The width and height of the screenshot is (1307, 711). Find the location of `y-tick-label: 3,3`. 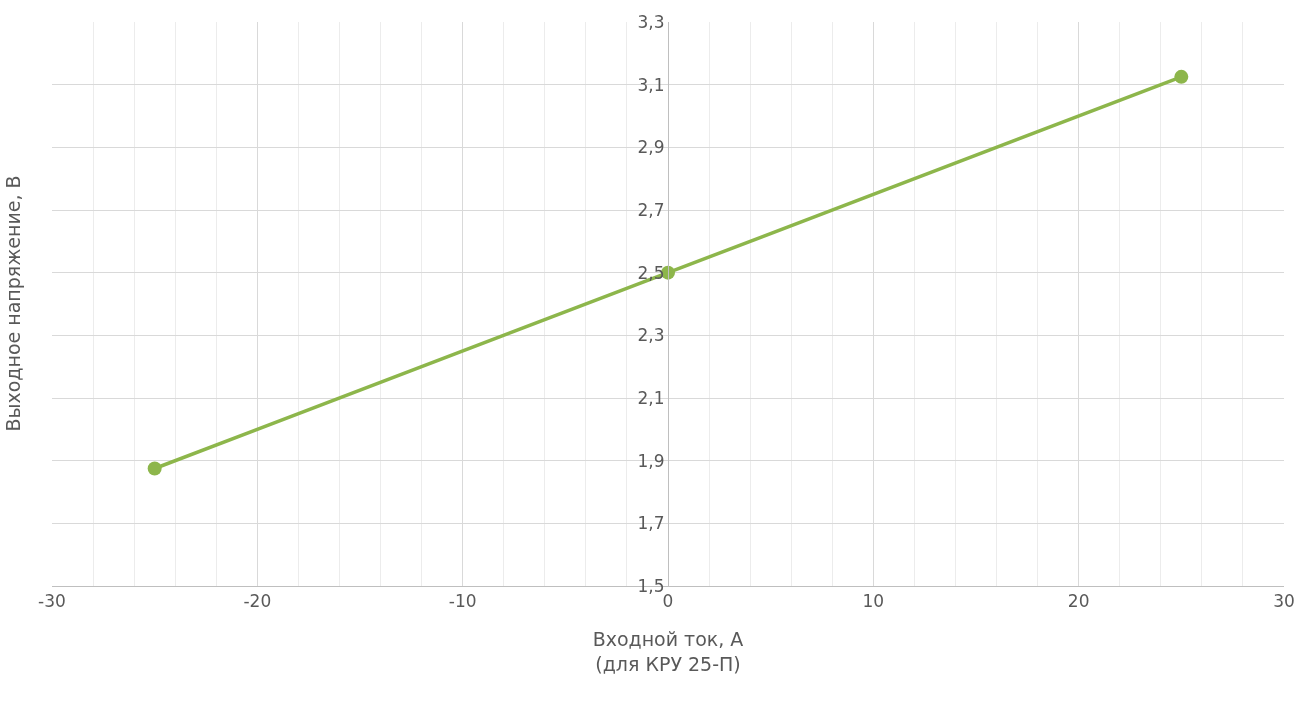

y-tick-label: 3,3 is located at coordinates (651, 21).